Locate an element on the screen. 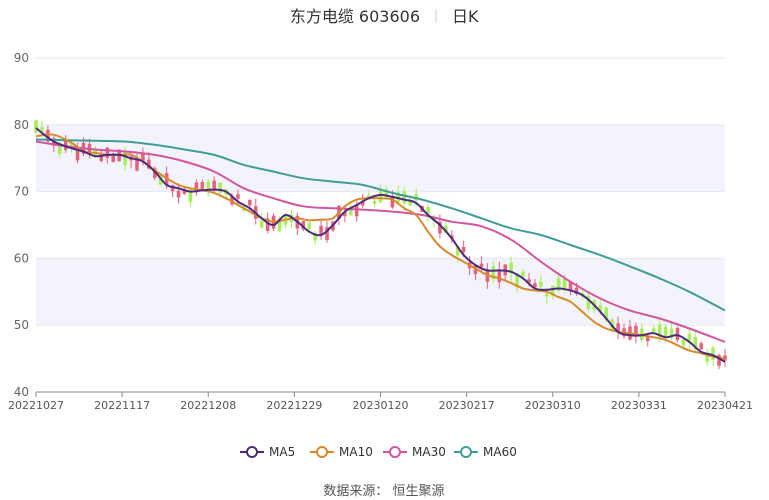  plot-band is located at coordinates (380, 292).